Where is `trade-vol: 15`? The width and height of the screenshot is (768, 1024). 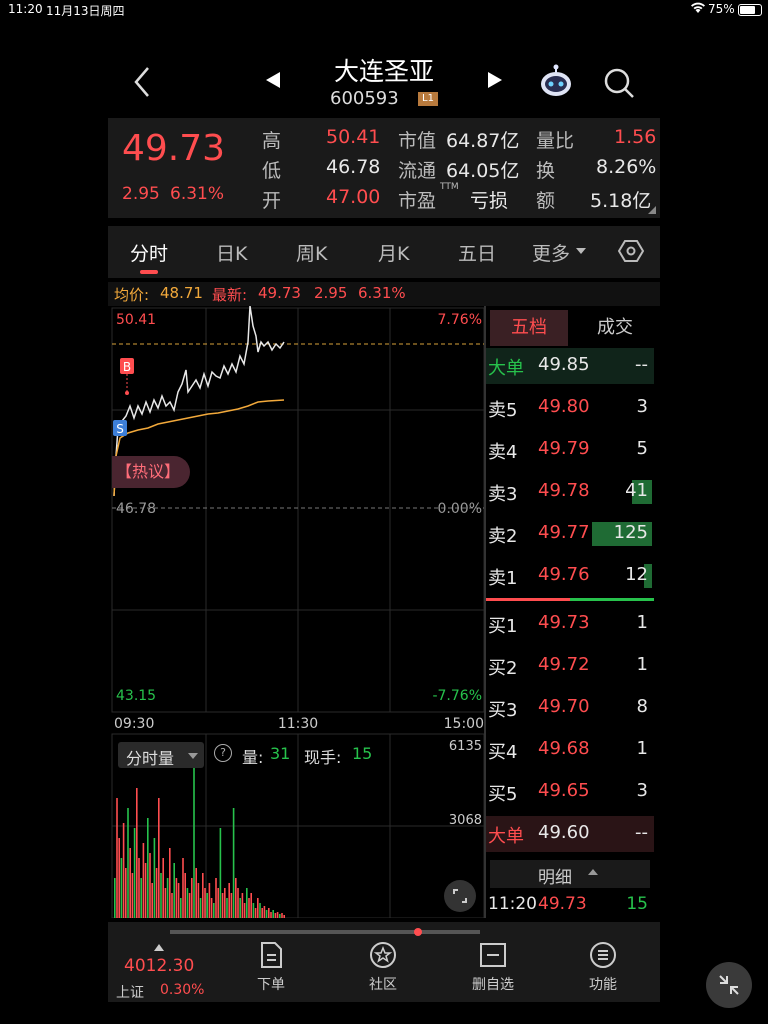
trade-vol: 15 is located at coordinates (637, 904).